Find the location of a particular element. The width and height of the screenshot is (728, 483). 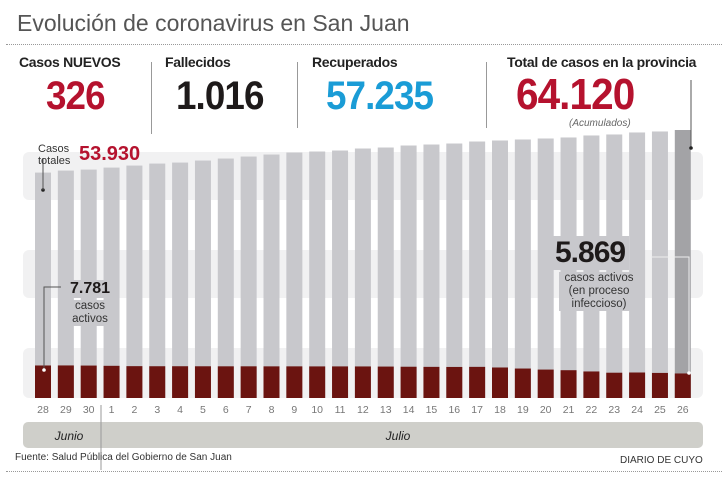

start-total-value: 53.930 is located at coordinates (110, 154).